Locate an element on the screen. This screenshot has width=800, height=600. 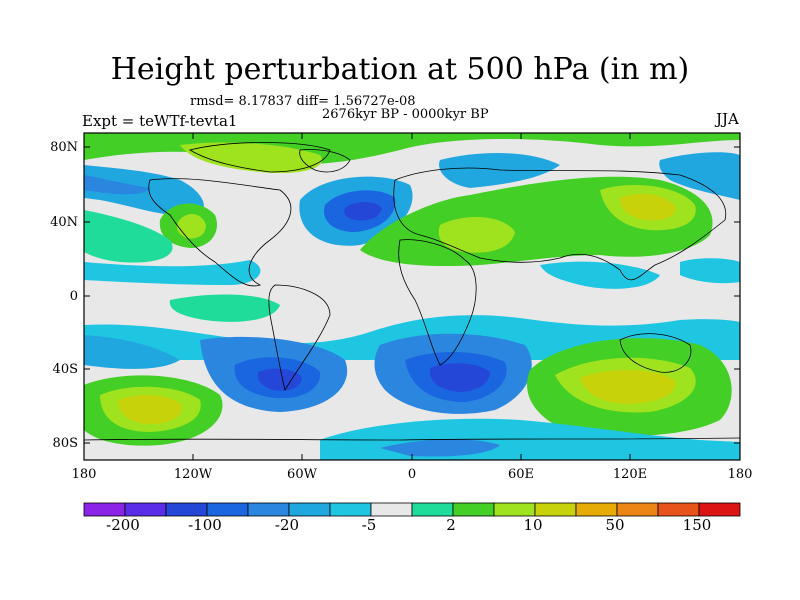
lat-label: 0 is located at coordinates (73, 296).